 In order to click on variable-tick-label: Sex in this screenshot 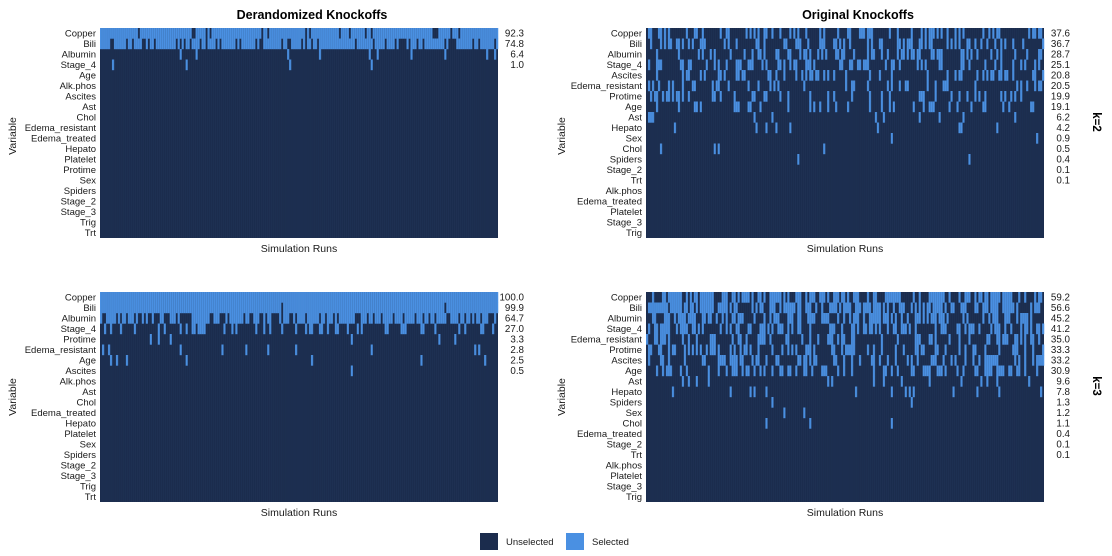, I will do `click(88, 181)`.